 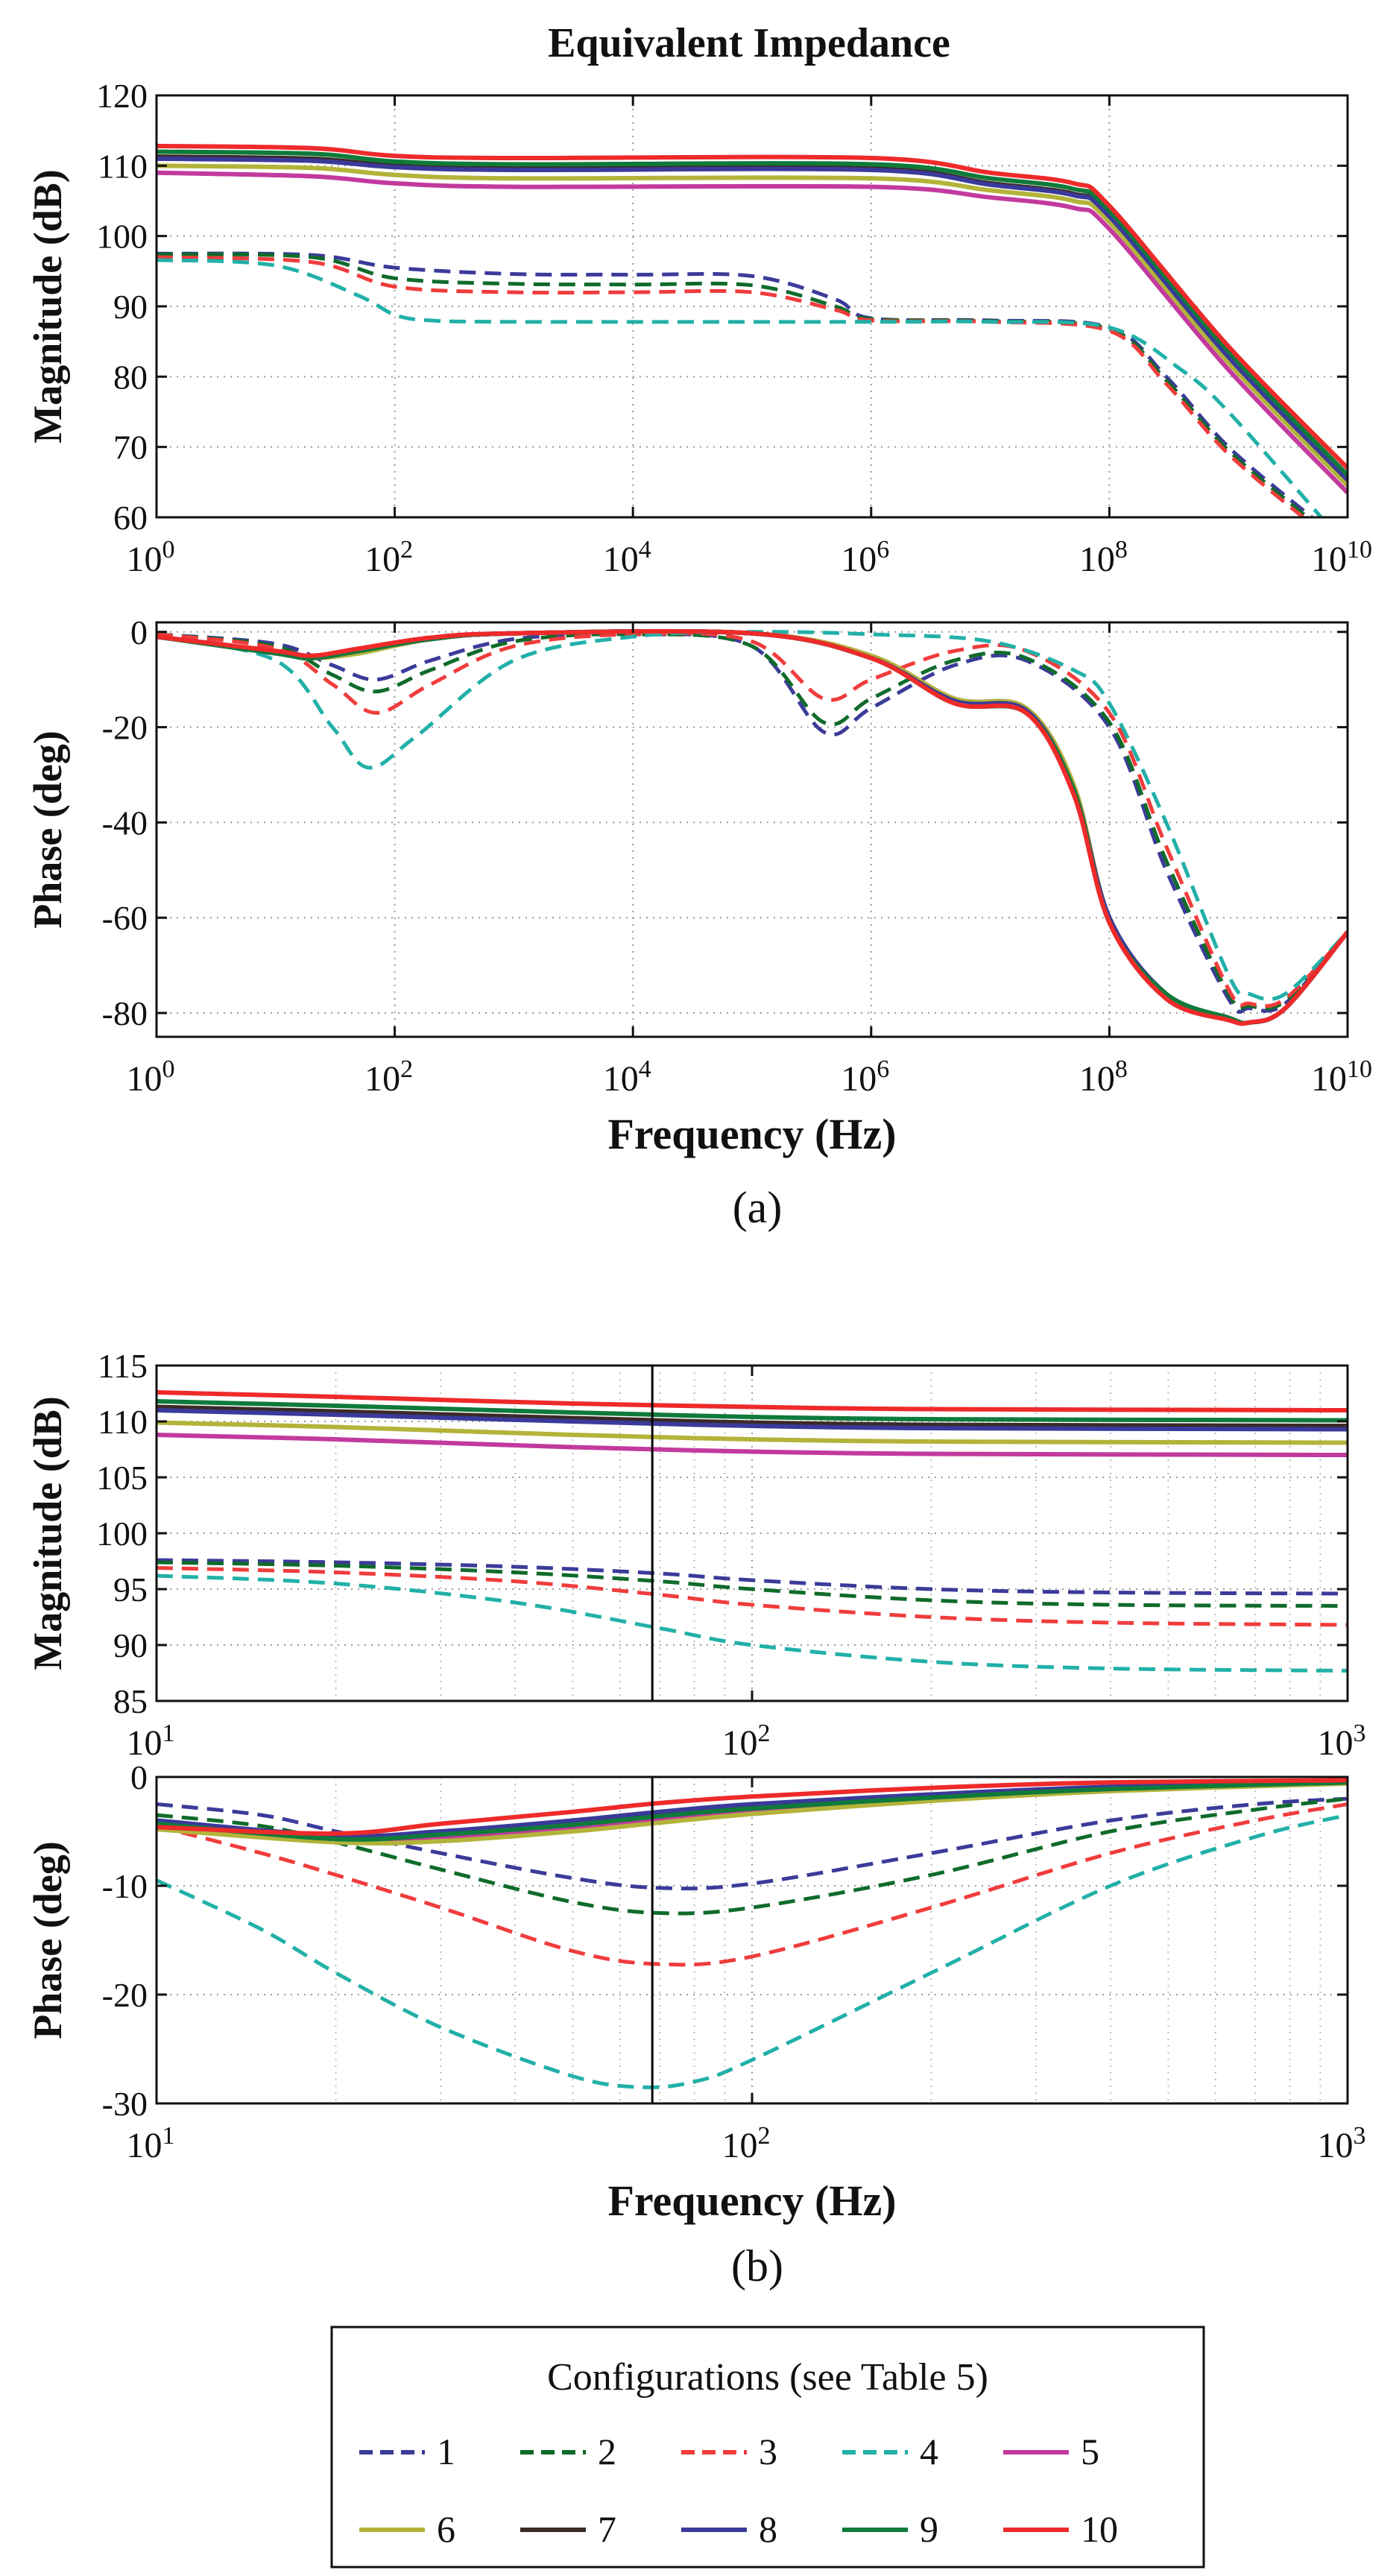 What do you see at coordinates (122, 237) in the screenshot?
I see `y-tick-label: 100` at bounding box center [122, 237].